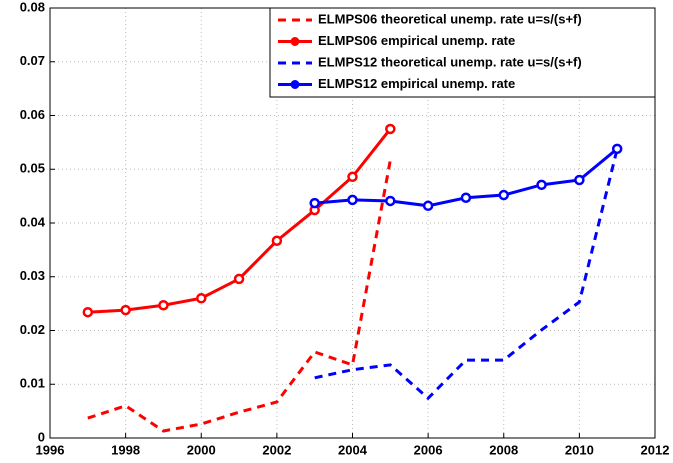  I want to click on legend-box, so click(462, 52).